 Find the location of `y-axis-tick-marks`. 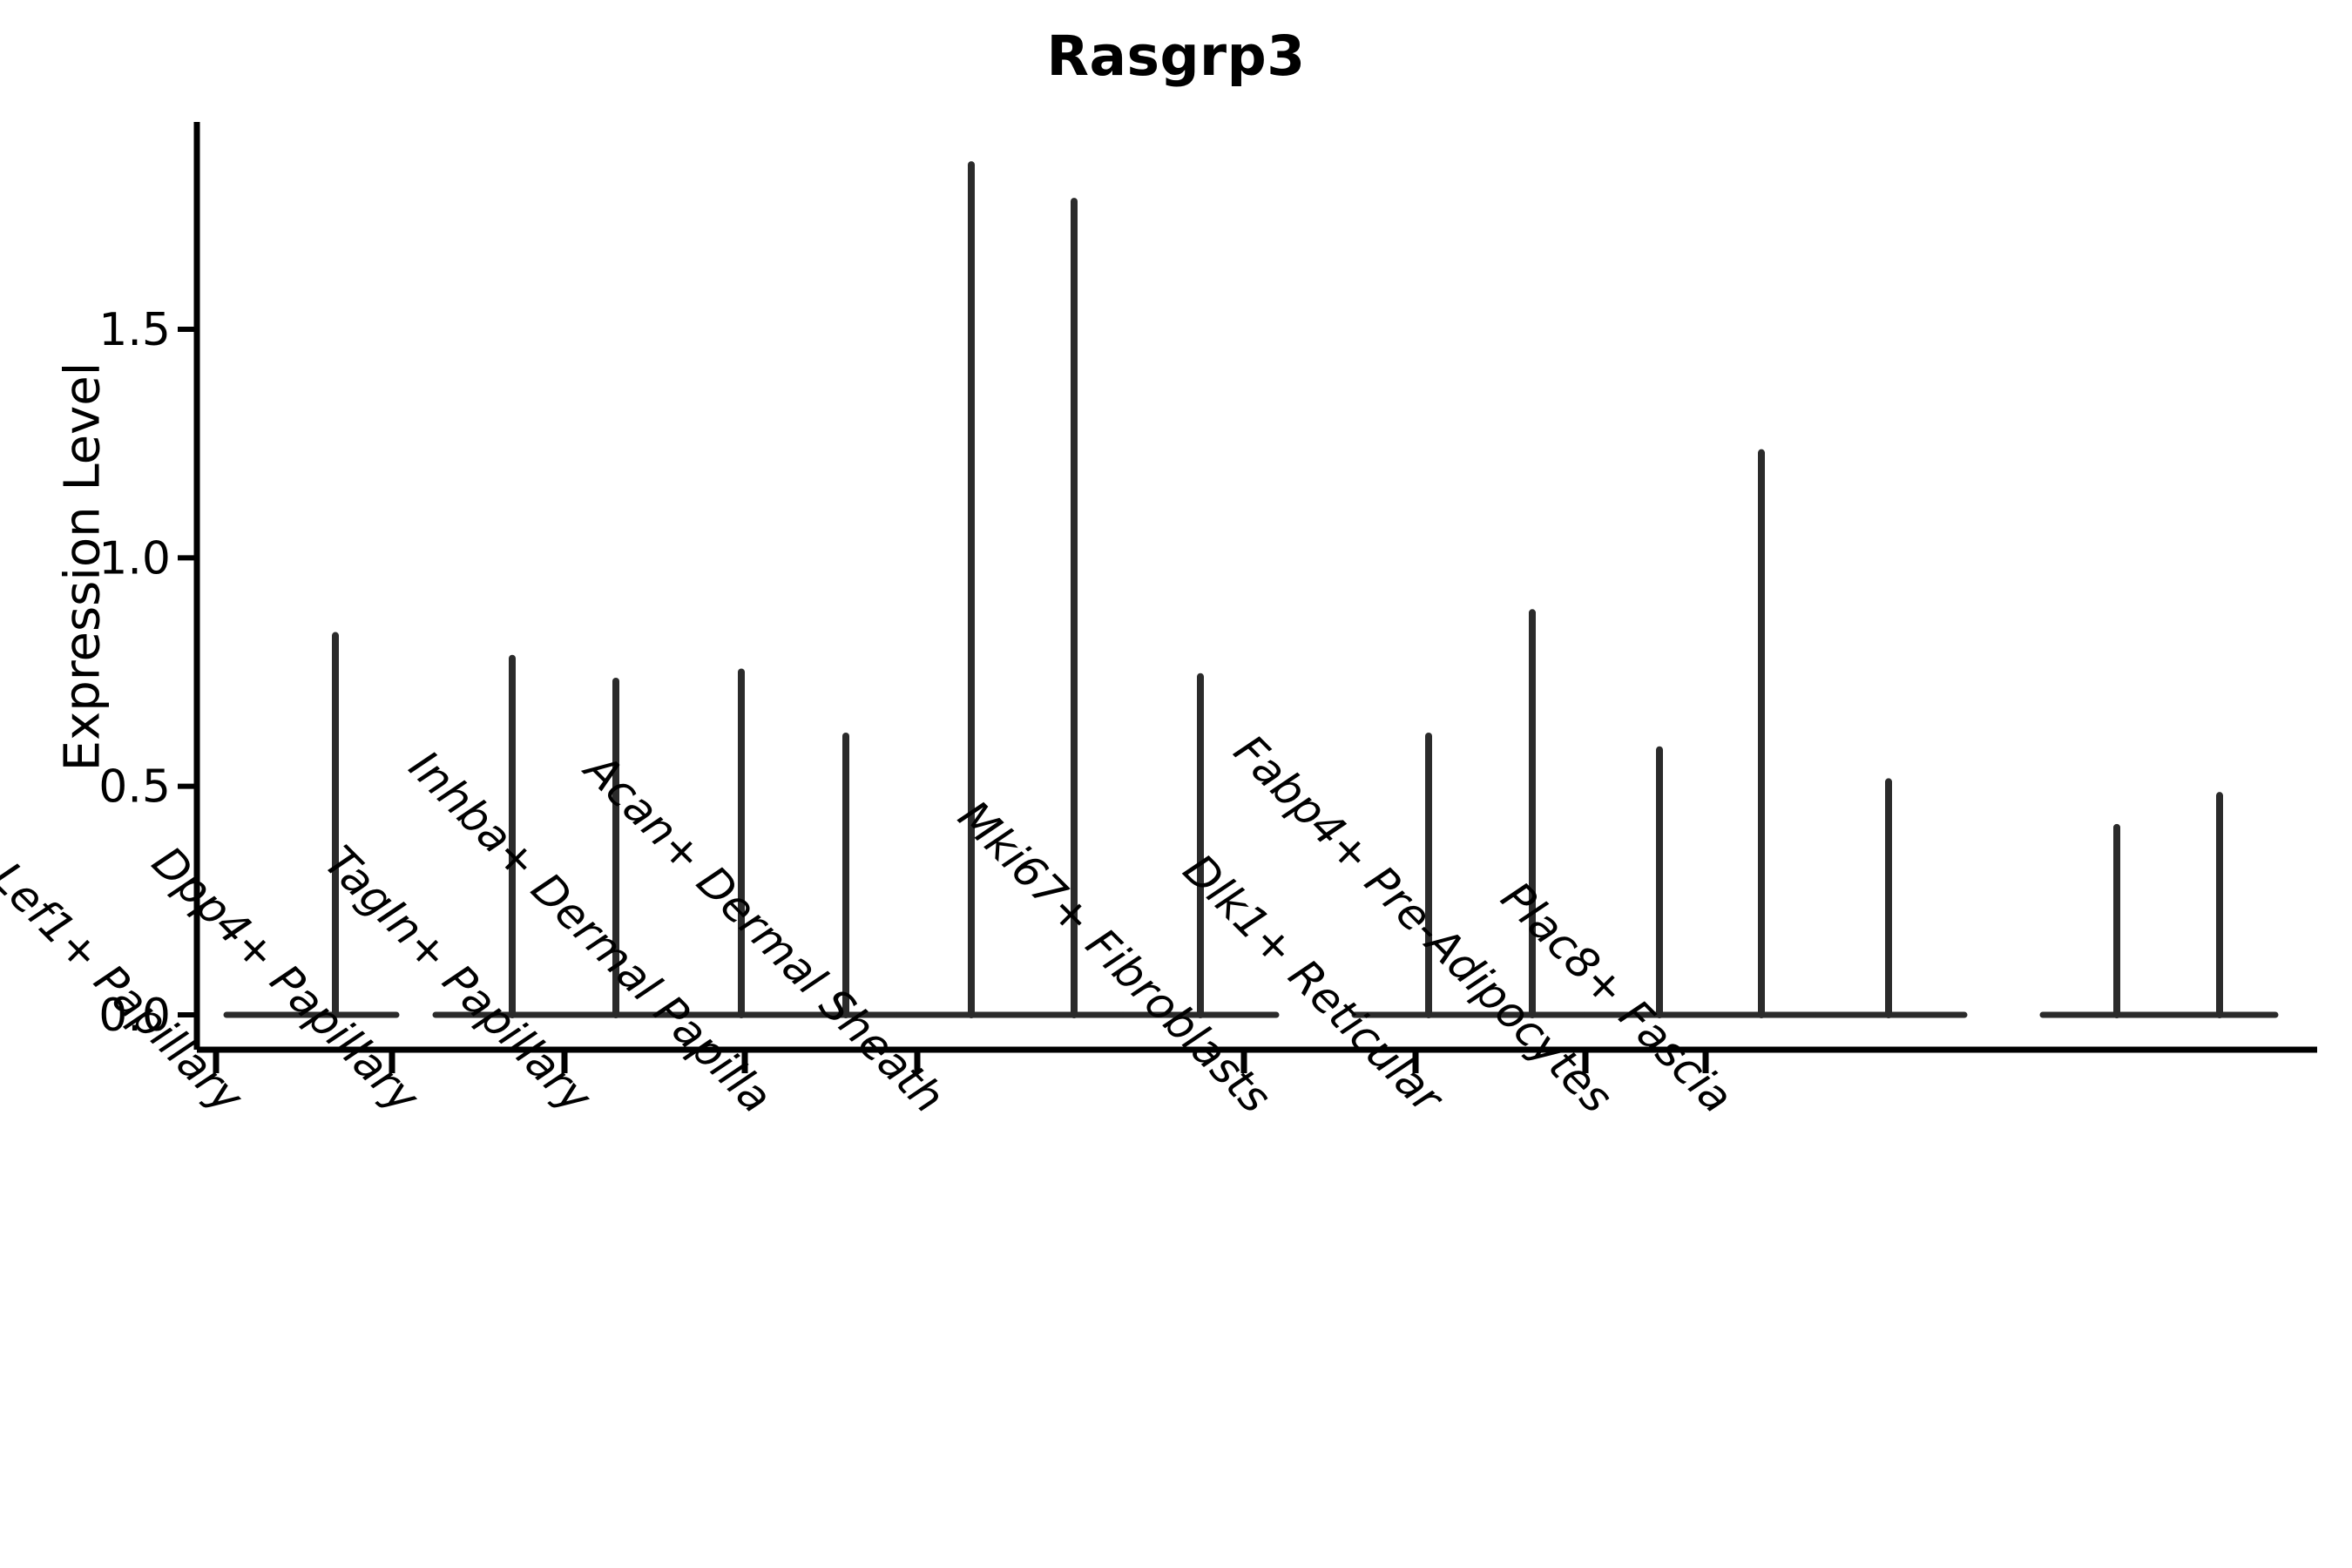

y-axis-tick-marks is located at coordinates (188, 672).